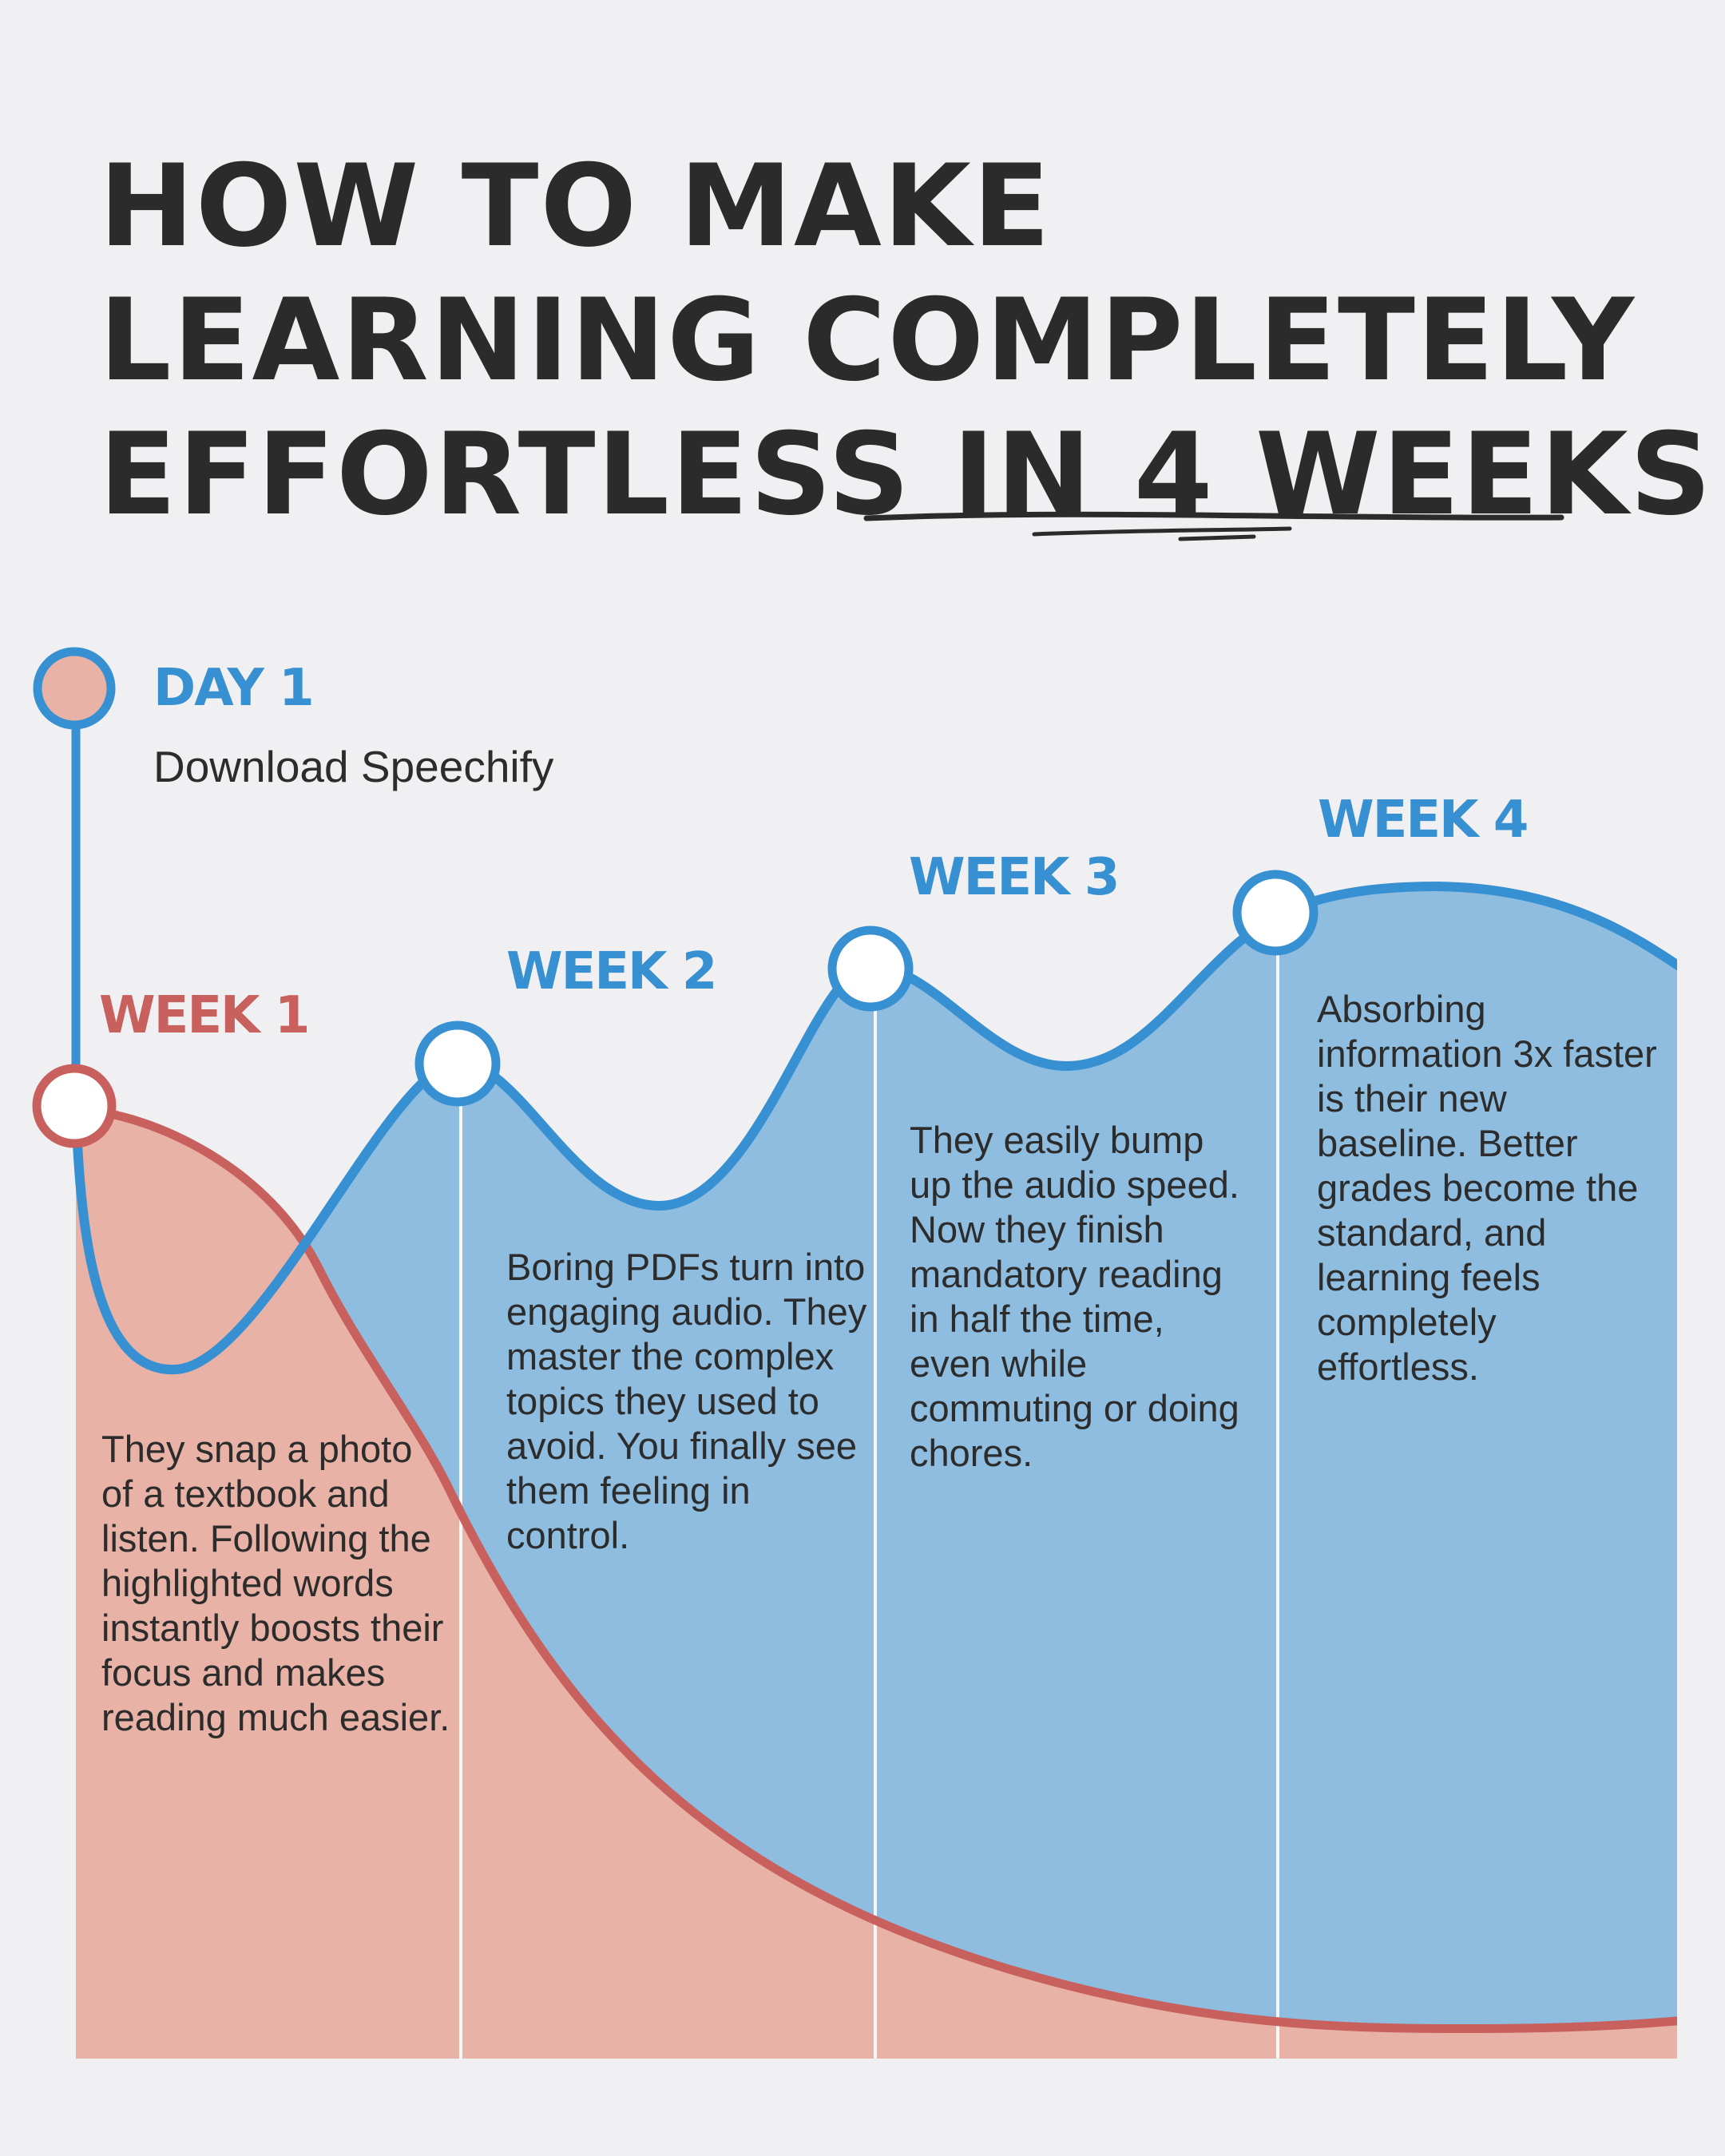 Image resolution: width=1725 pixels, height=2156 pixels. I want to click on day1-subtitle: Download Speechify, so click(354, 766).